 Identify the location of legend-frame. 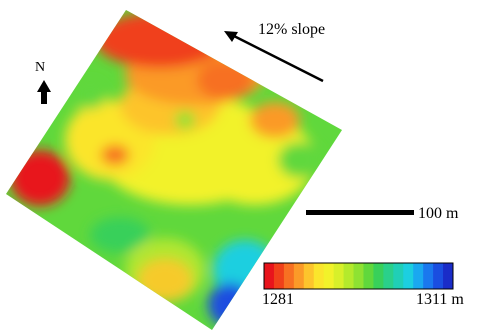
(358, 276).